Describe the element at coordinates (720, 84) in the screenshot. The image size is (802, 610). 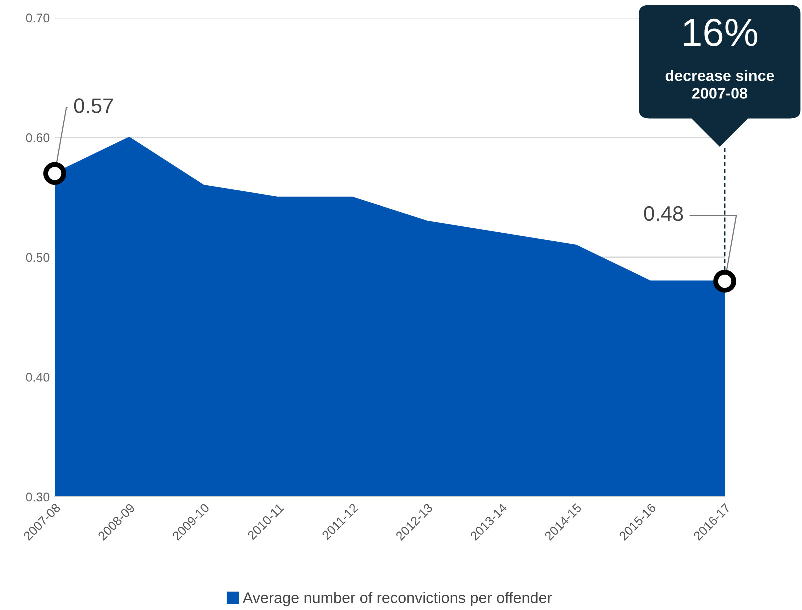
I see `annotation: decrease since 2007-08` at that location.